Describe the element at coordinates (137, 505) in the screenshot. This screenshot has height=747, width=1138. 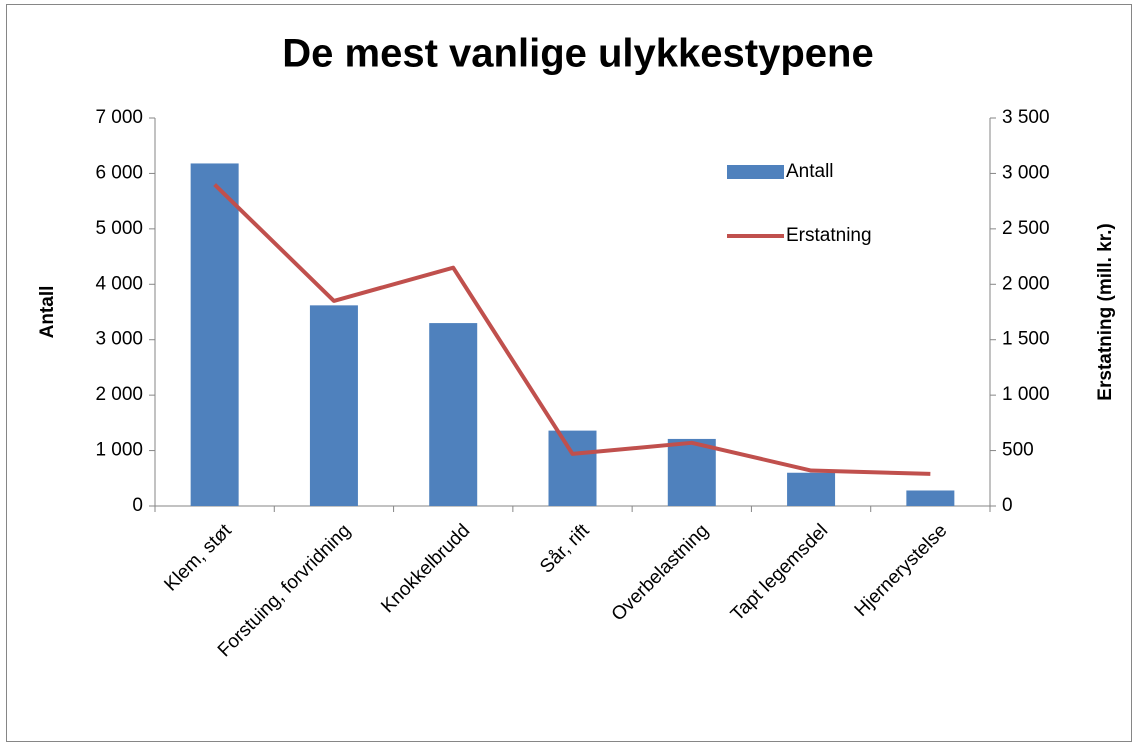
I see `y-tick-label: 0` at that location.